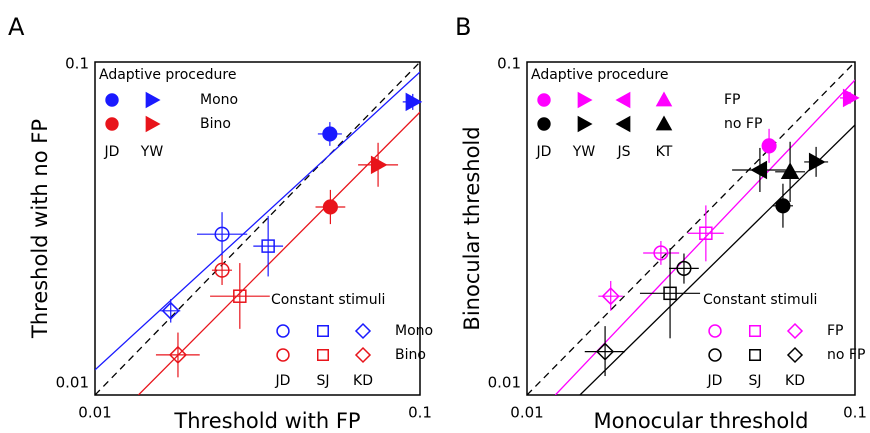  I want to click on legend-subject: JS, so click(623, 152).